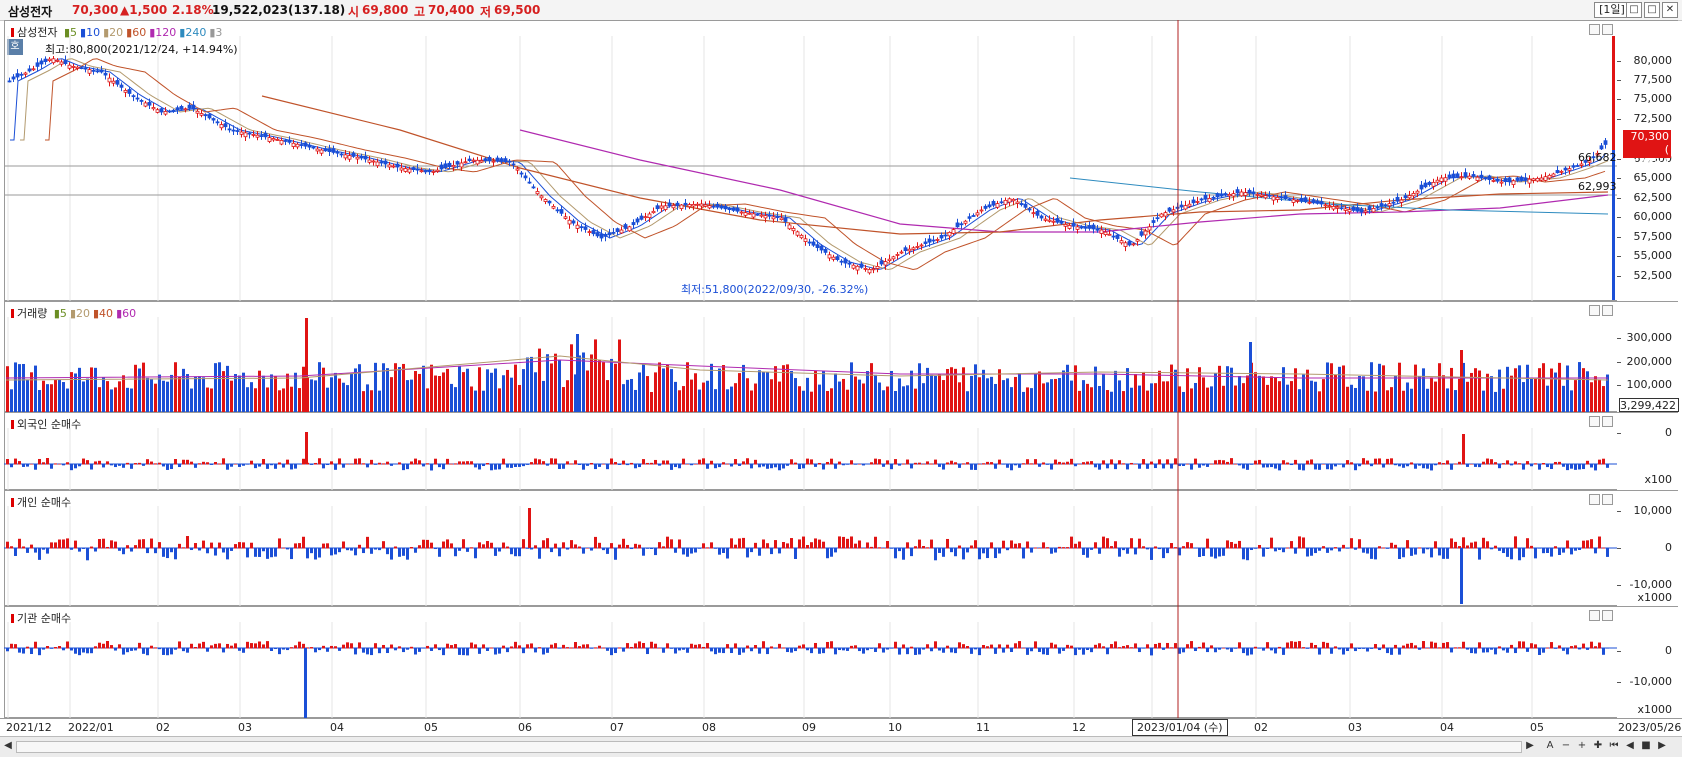  What do you see at coordinates (810, 451) in the screenshot?
I see `foreign-net-buy-panel: 외국인 순매수` at bounding box center [810, 451].